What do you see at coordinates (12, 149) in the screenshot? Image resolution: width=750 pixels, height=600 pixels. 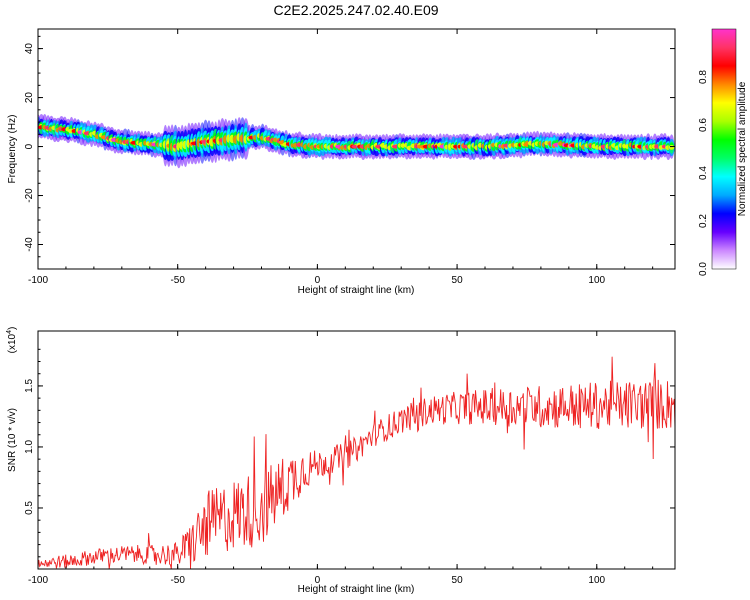 I see `spectrogram-ylabel: Frequency (Hz)` at bounding box center [12, 149].